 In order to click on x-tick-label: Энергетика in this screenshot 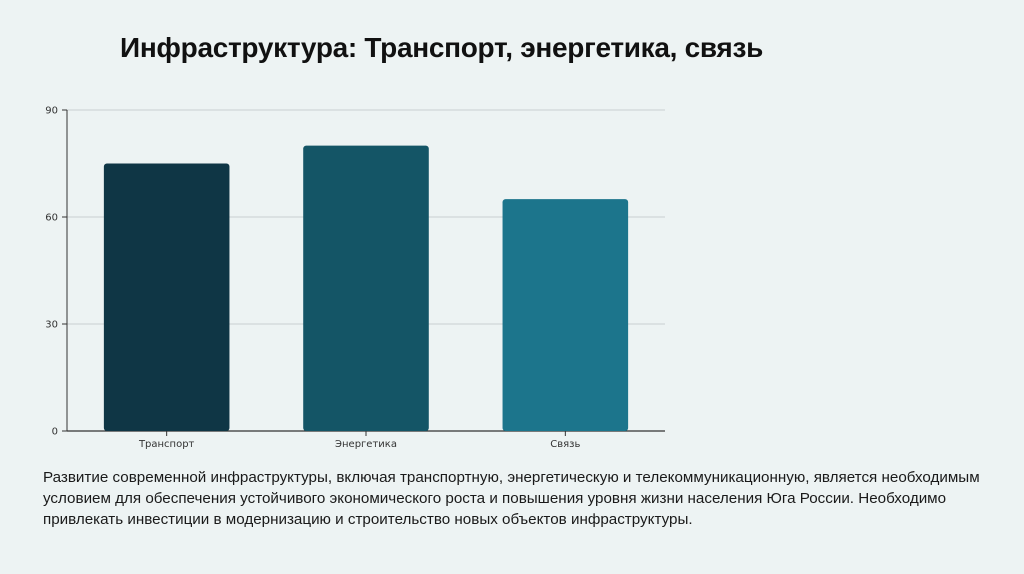, I will do `click(366, 444)`.